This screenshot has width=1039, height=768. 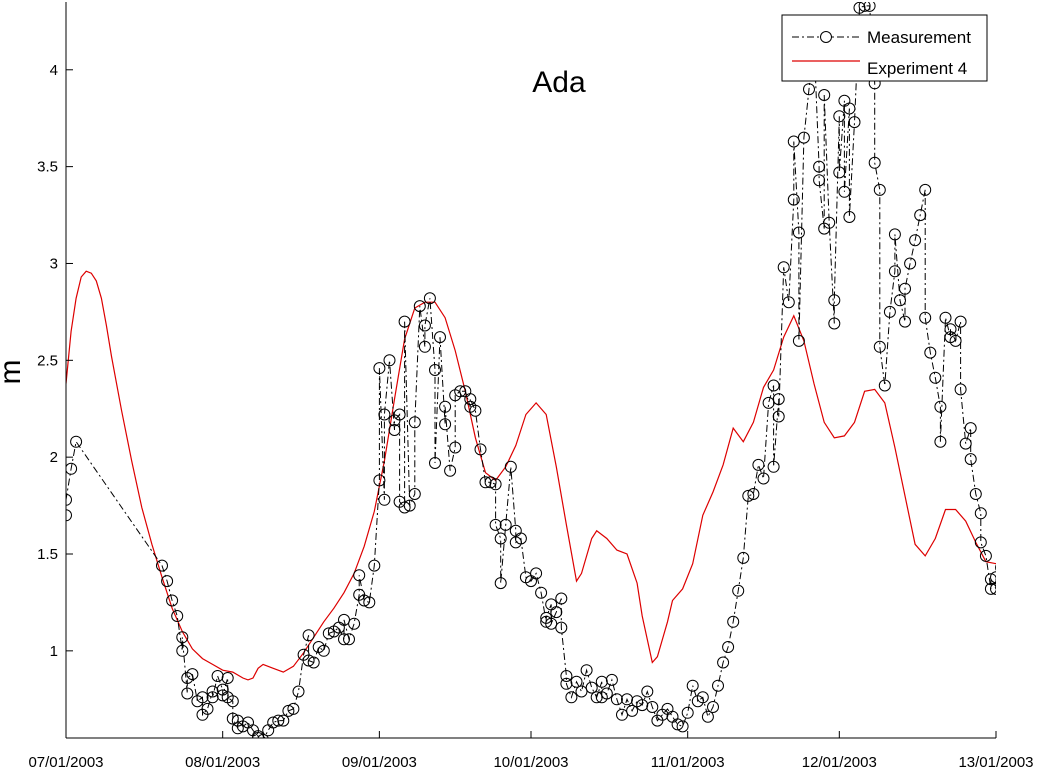 What do you see at coordinates (54, 263) in the screenshot?
I see `y-tick-label: 3` at bounding box center [54, 263].